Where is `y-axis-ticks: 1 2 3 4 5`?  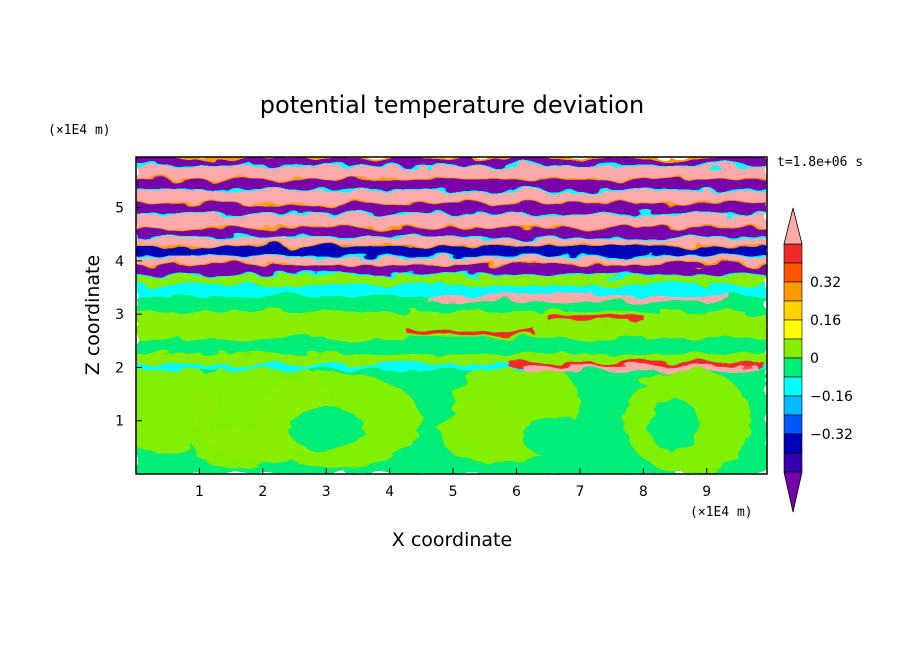 y-axis-ticks: 1 2 3 4 5 is located at coordinates (128, 315).